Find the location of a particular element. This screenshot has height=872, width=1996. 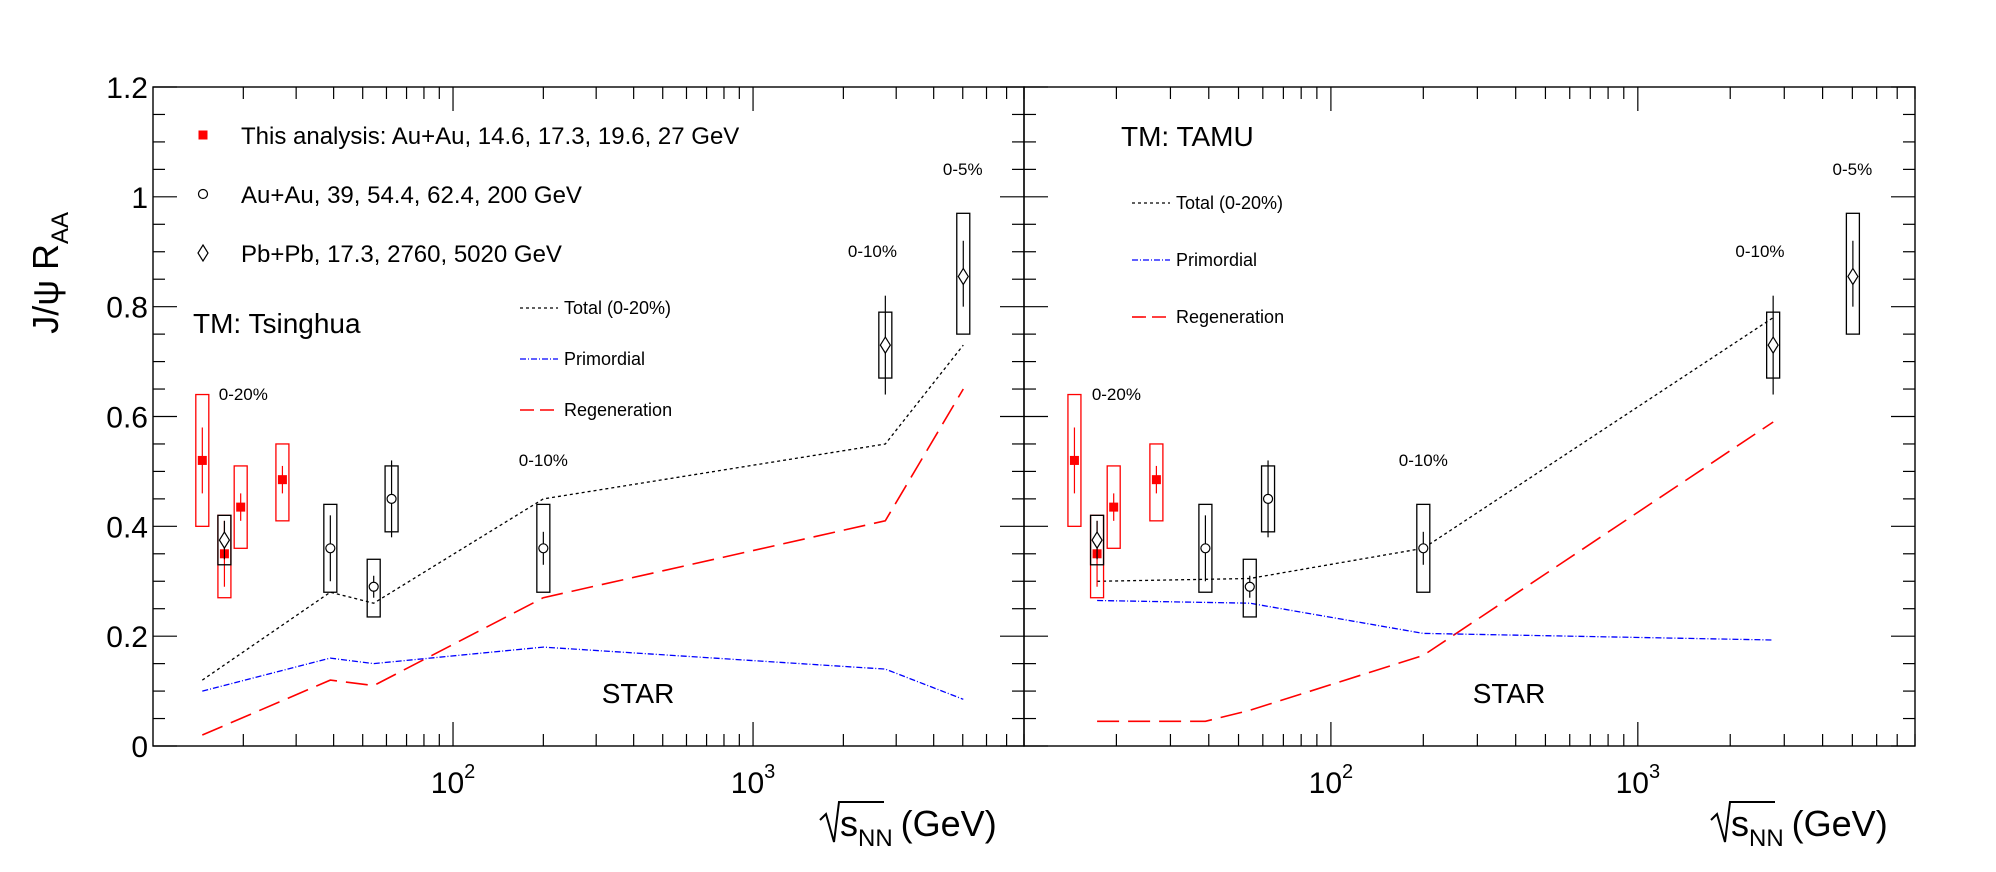

y-tick-label: 0.6 is located at coordinates (127, 418).